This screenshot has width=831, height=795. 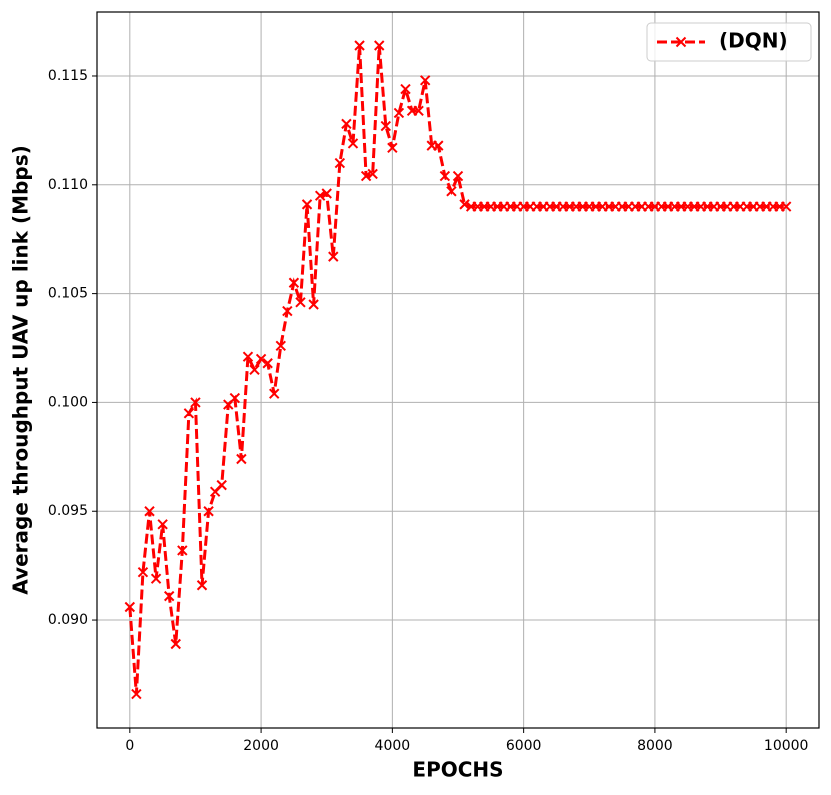 I want to click on y-axis-label: Average throughput UAV up link (Mbps), so click(x=21, y=369).